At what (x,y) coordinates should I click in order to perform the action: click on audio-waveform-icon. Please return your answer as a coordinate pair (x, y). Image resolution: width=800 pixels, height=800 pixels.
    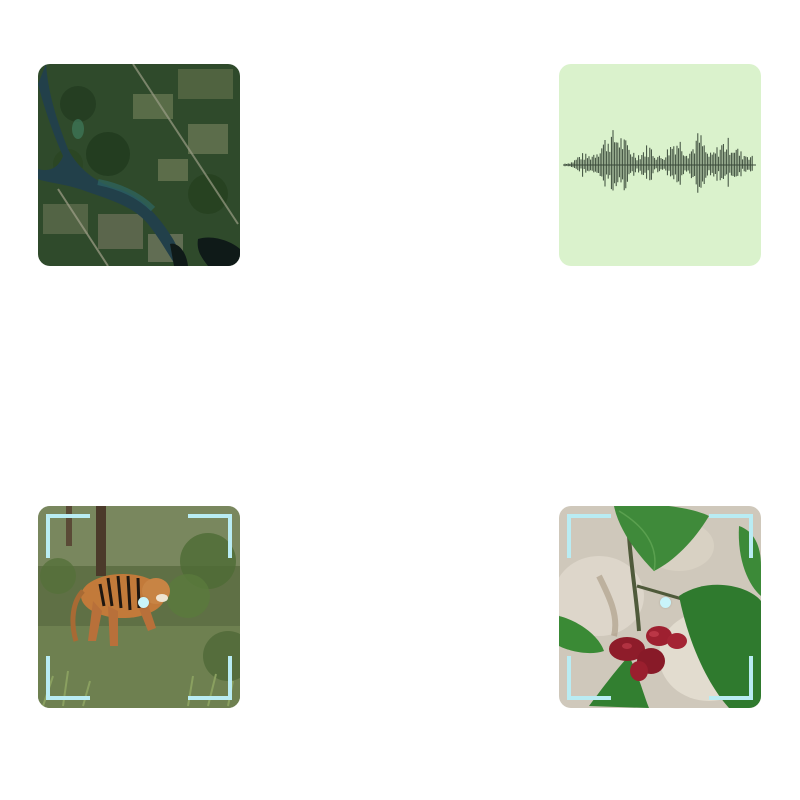
    Looking at the image, I should click on (660, 165).